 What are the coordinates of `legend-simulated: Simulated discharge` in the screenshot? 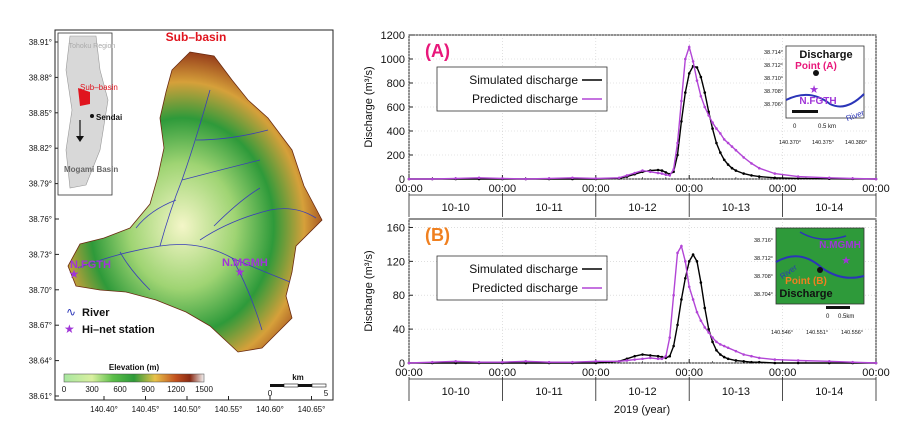 It's located at (523, 80).